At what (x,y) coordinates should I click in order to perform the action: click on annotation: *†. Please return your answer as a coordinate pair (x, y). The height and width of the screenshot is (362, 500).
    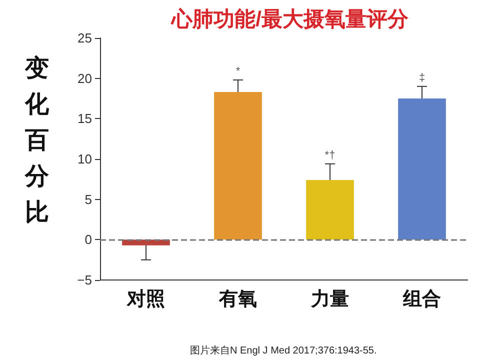
    Looking at the image, I should click on (330, 155).